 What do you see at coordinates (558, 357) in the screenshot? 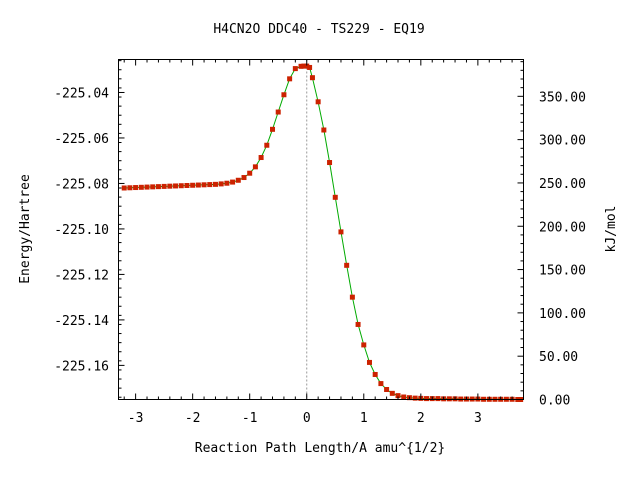
I see `y2-tick-label: 50.00` at bounding box center [558, 357].